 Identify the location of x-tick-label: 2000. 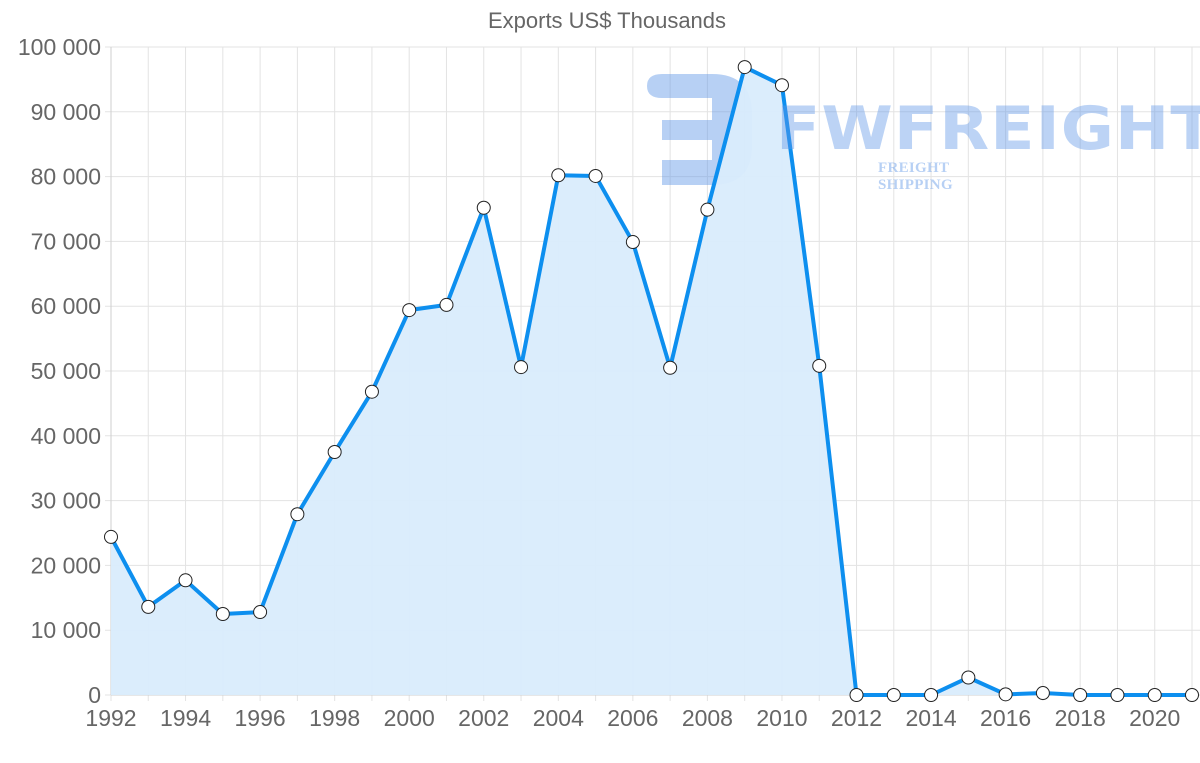
(409, 718).